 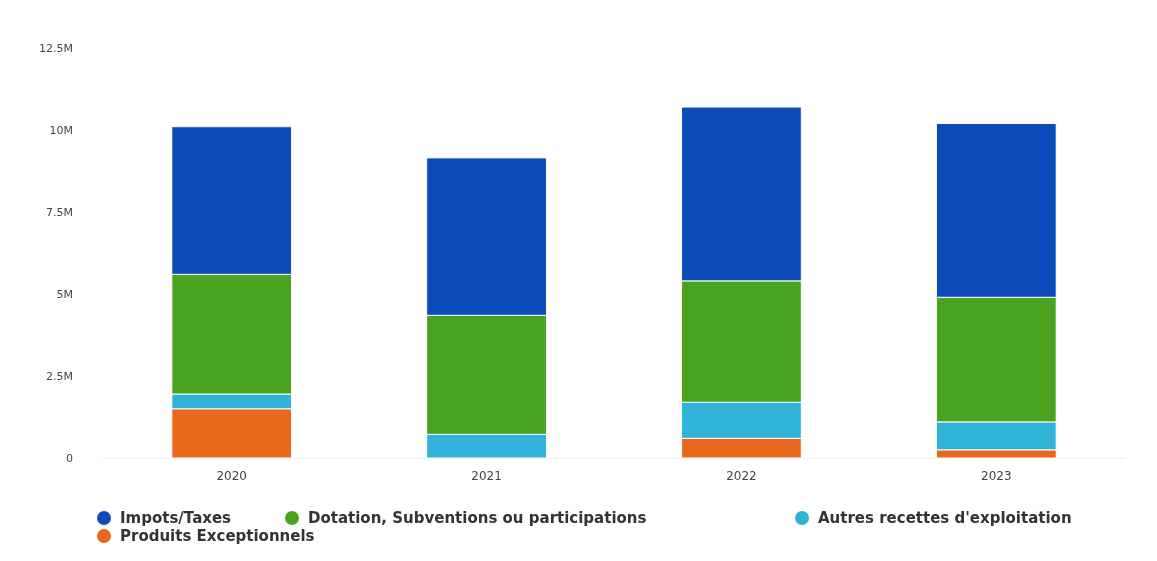 What do you see at coordinates (56, 48) in the screenshot?
I see `y-tick-label: 12.5M` at bounding box center [56, 48].